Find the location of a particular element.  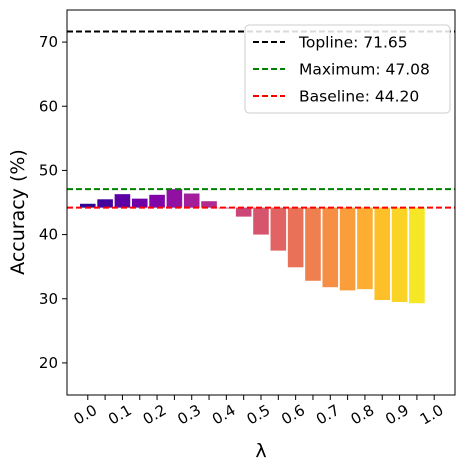

y-tick-label-60: 60 is located at coordinates (48, 106).